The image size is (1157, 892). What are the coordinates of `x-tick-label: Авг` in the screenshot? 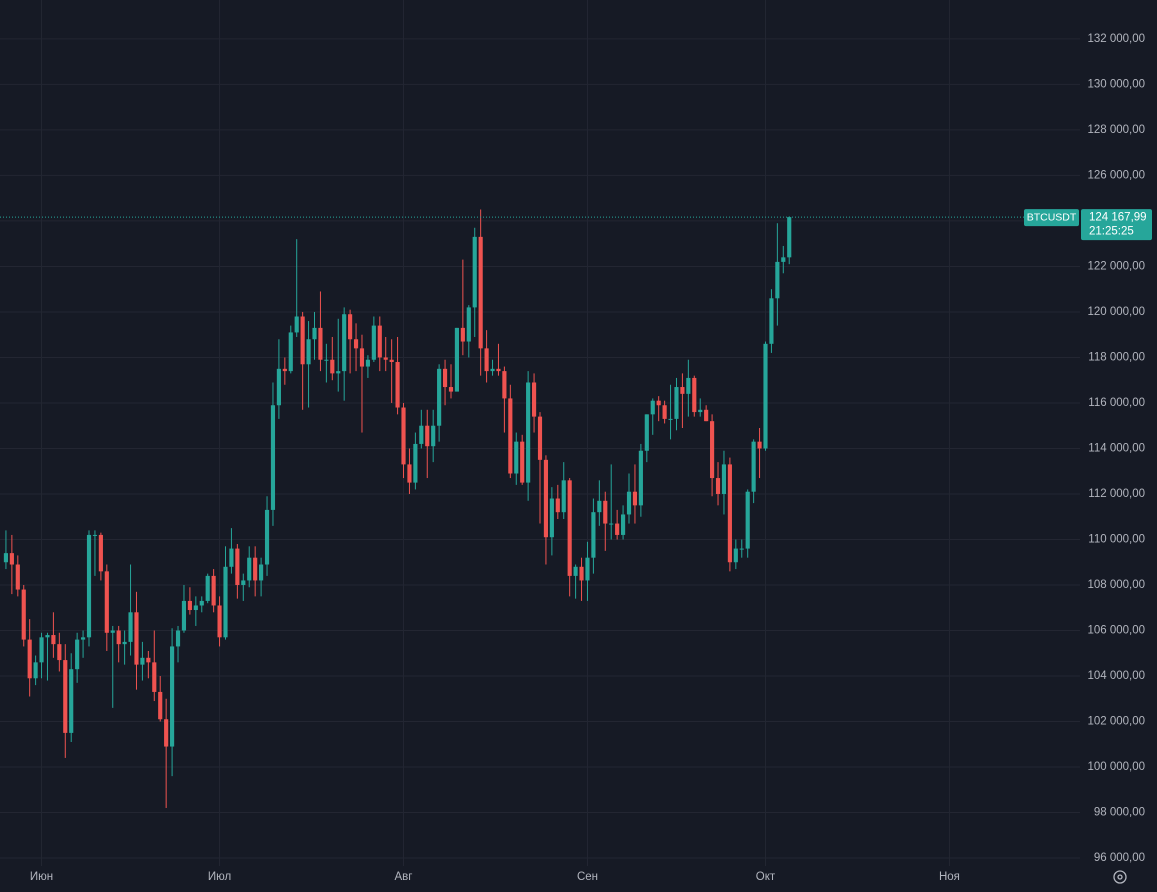 It's located at (404, 877).